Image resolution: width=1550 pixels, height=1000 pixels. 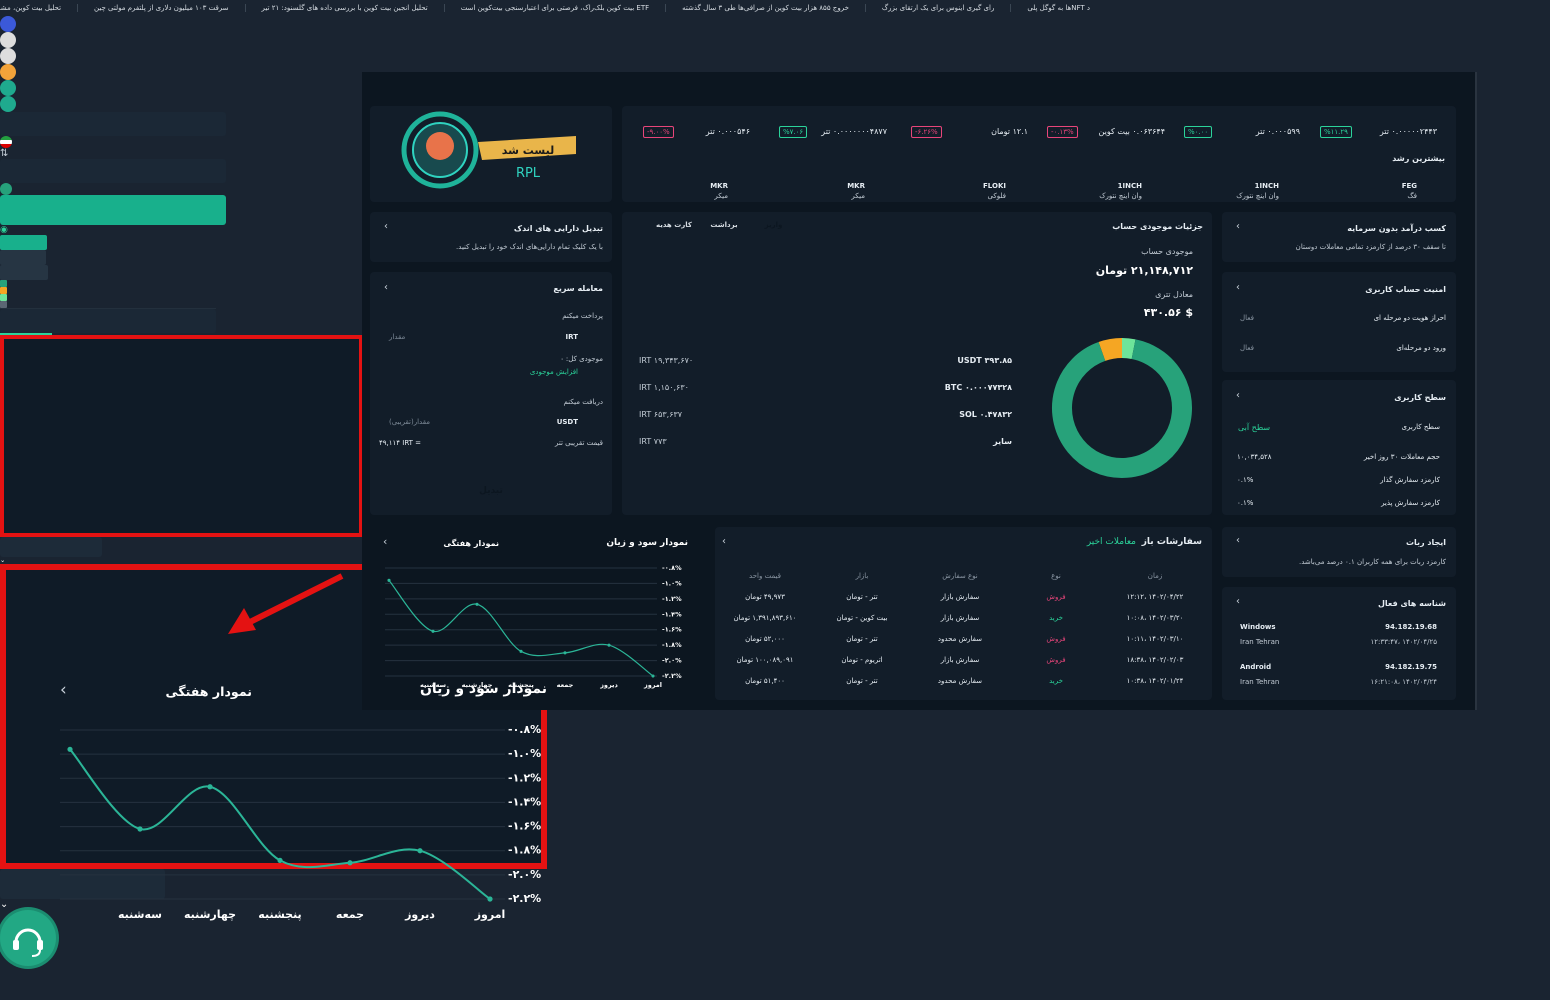 I want to click on separator, so click(x=108, y=308).